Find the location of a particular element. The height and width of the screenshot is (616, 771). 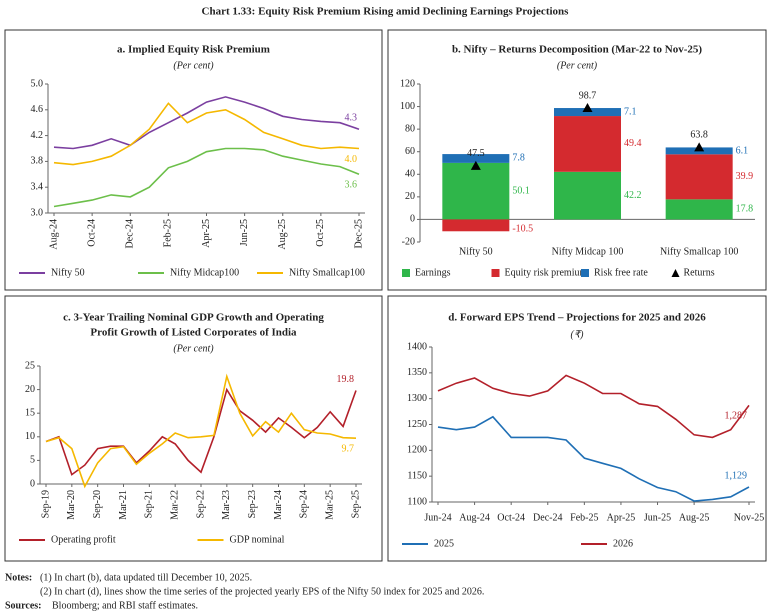

x-tick-label: Sep-22 is located at coordinates (200, 504).